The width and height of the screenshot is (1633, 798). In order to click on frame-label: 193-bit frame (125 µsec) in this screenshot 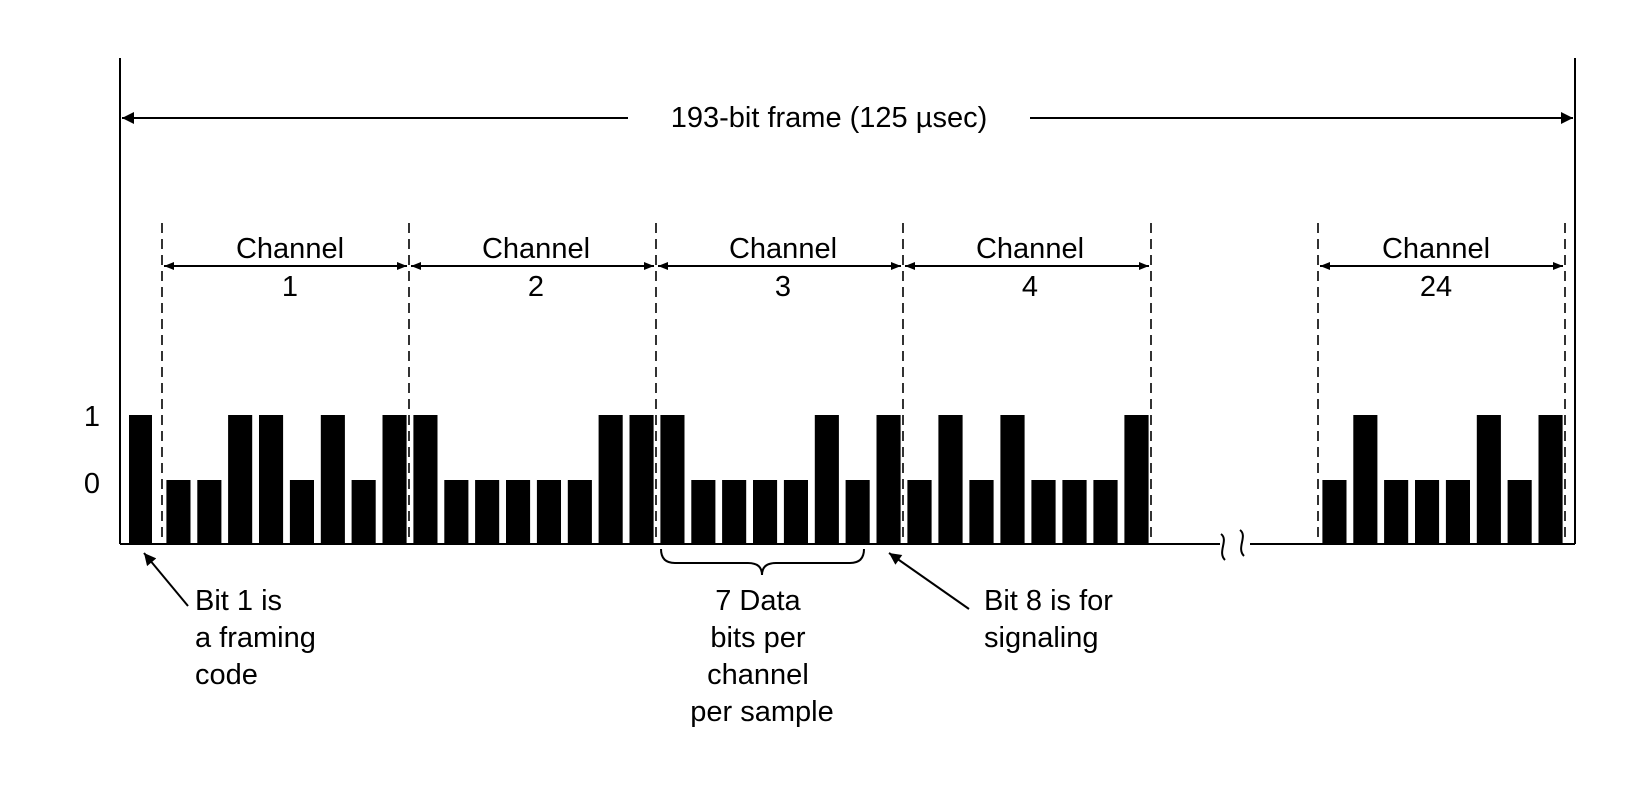, I will do `click(829, 118)`.